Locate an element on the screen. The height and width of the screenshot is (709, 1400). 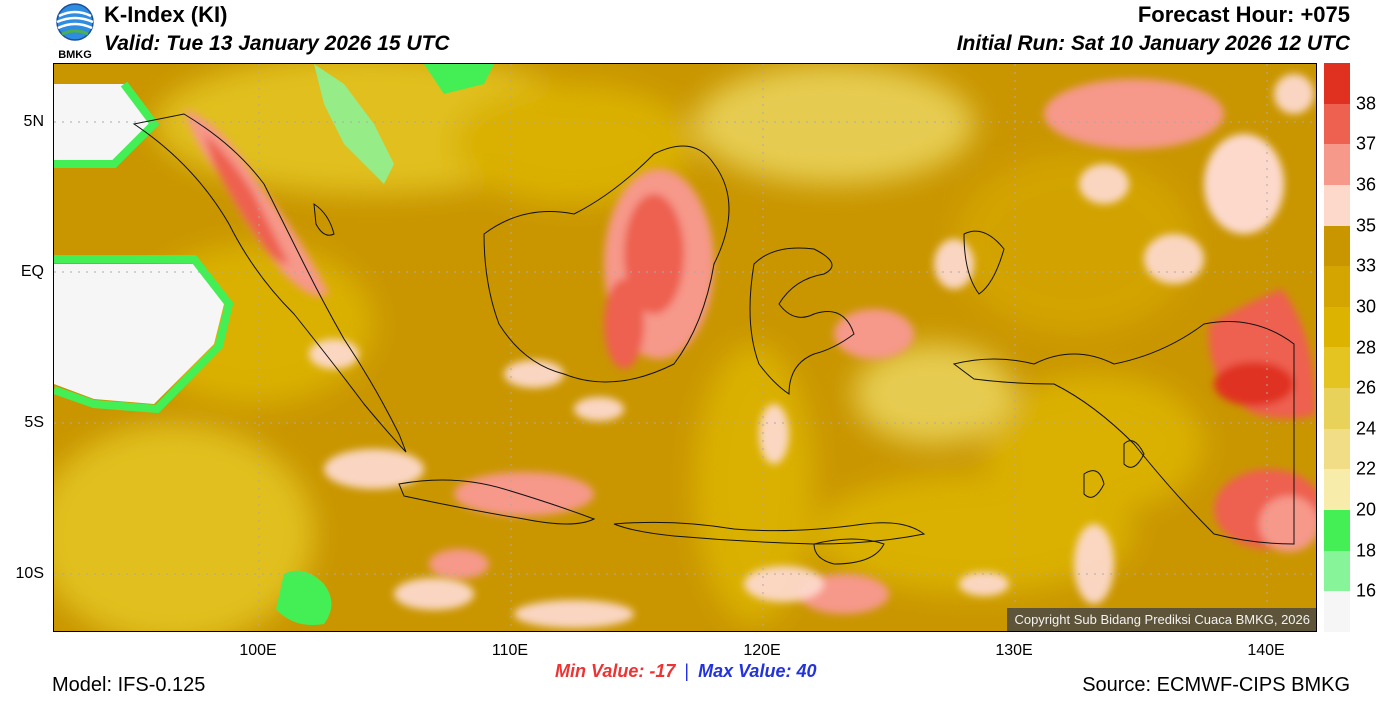
lon-label-140e: 140E is located at coordinates (1266, 650).